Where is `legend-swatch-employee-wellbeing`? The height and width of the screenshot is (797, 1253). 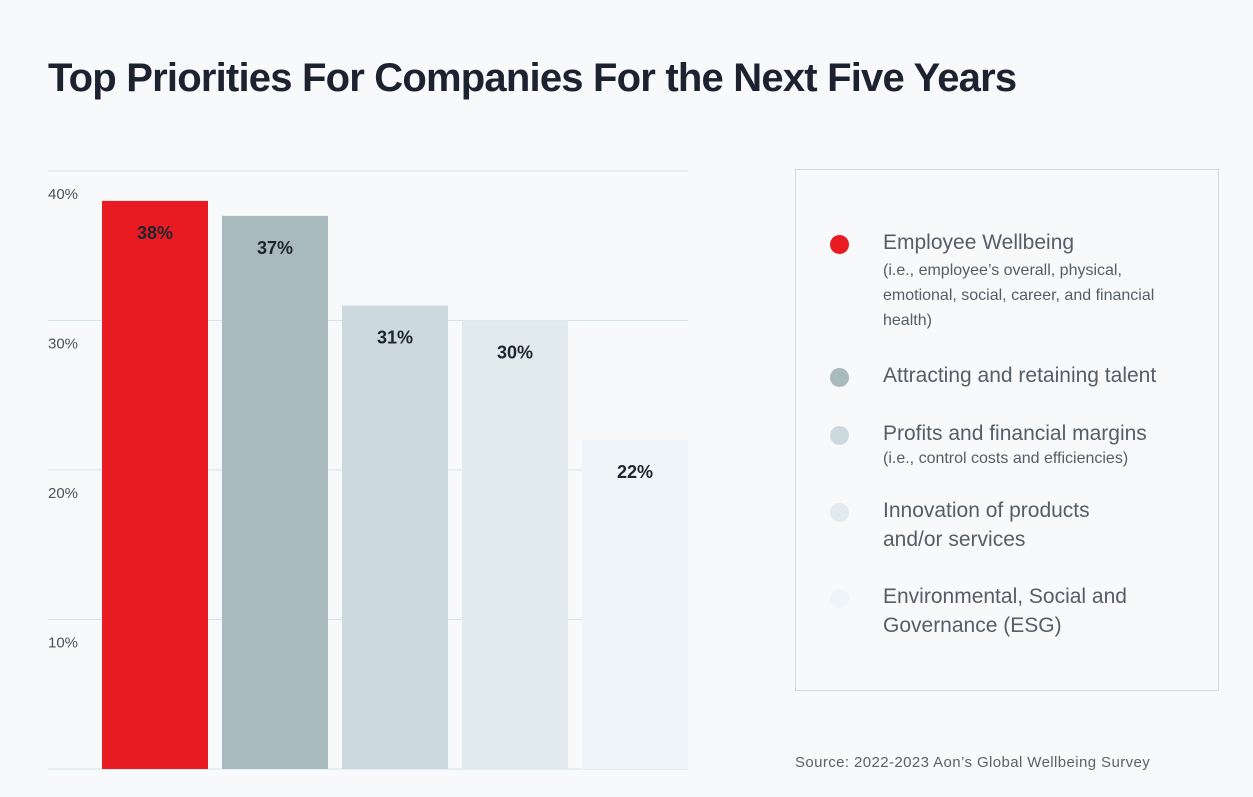 legend-swatch-employee-wellbeing is located at coordinates (839, 244).